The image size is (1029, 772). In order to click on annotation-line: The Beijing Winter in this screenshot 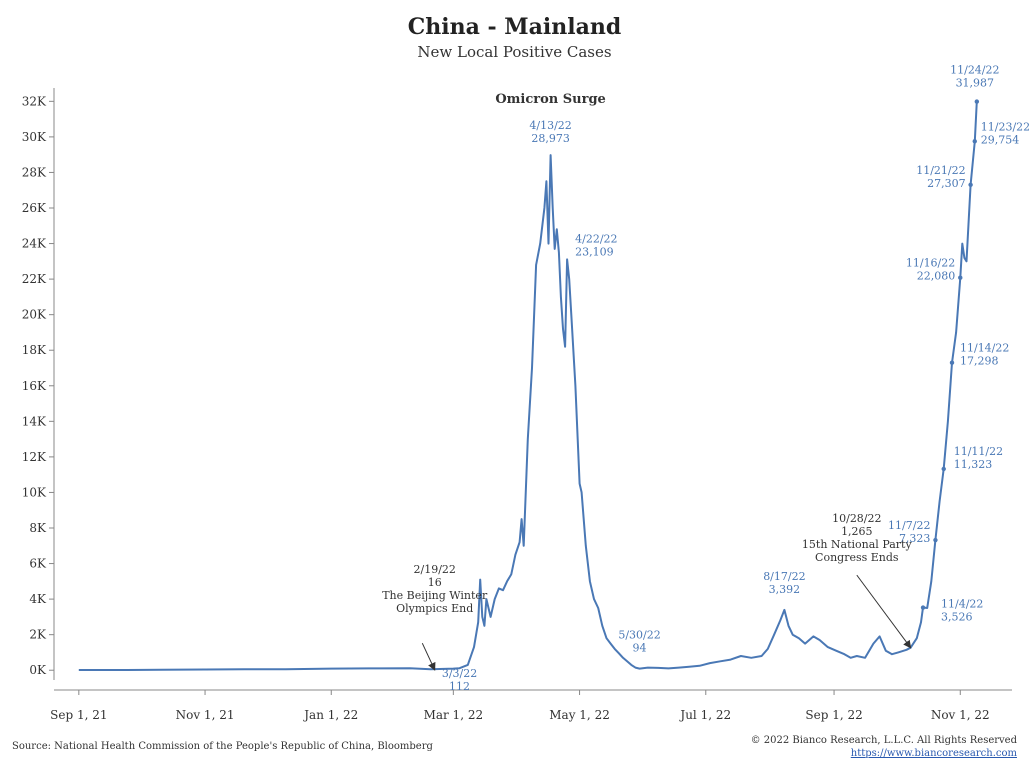, I will do `click(435, 595)`.